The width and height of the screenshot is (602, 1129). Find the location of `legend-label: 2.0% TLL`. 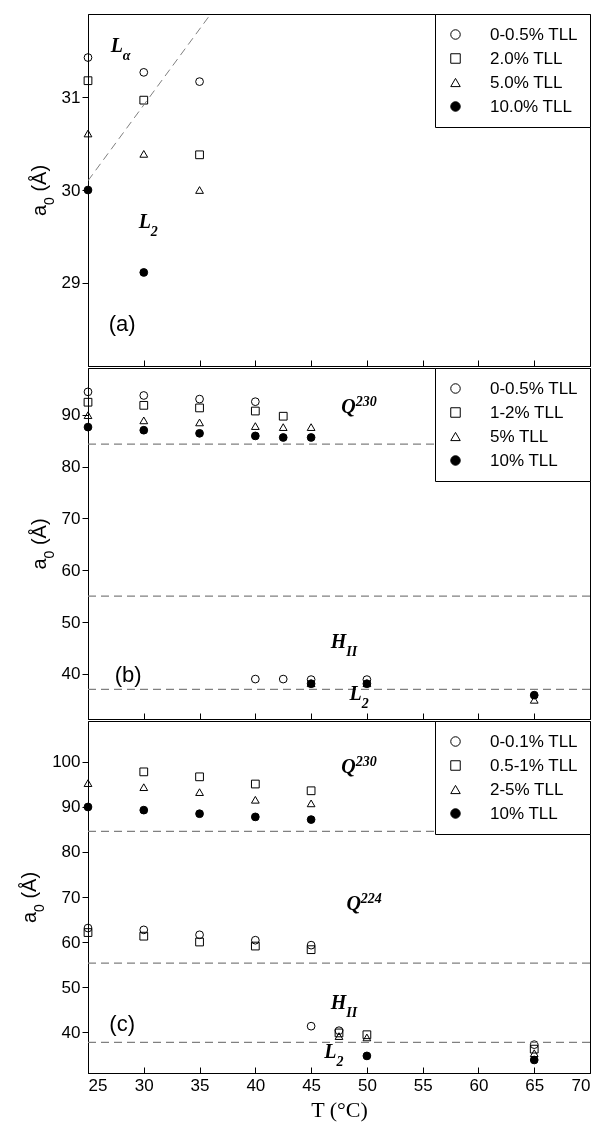

legend-label: 2.0% TLL is located at coordinates (526, 58).